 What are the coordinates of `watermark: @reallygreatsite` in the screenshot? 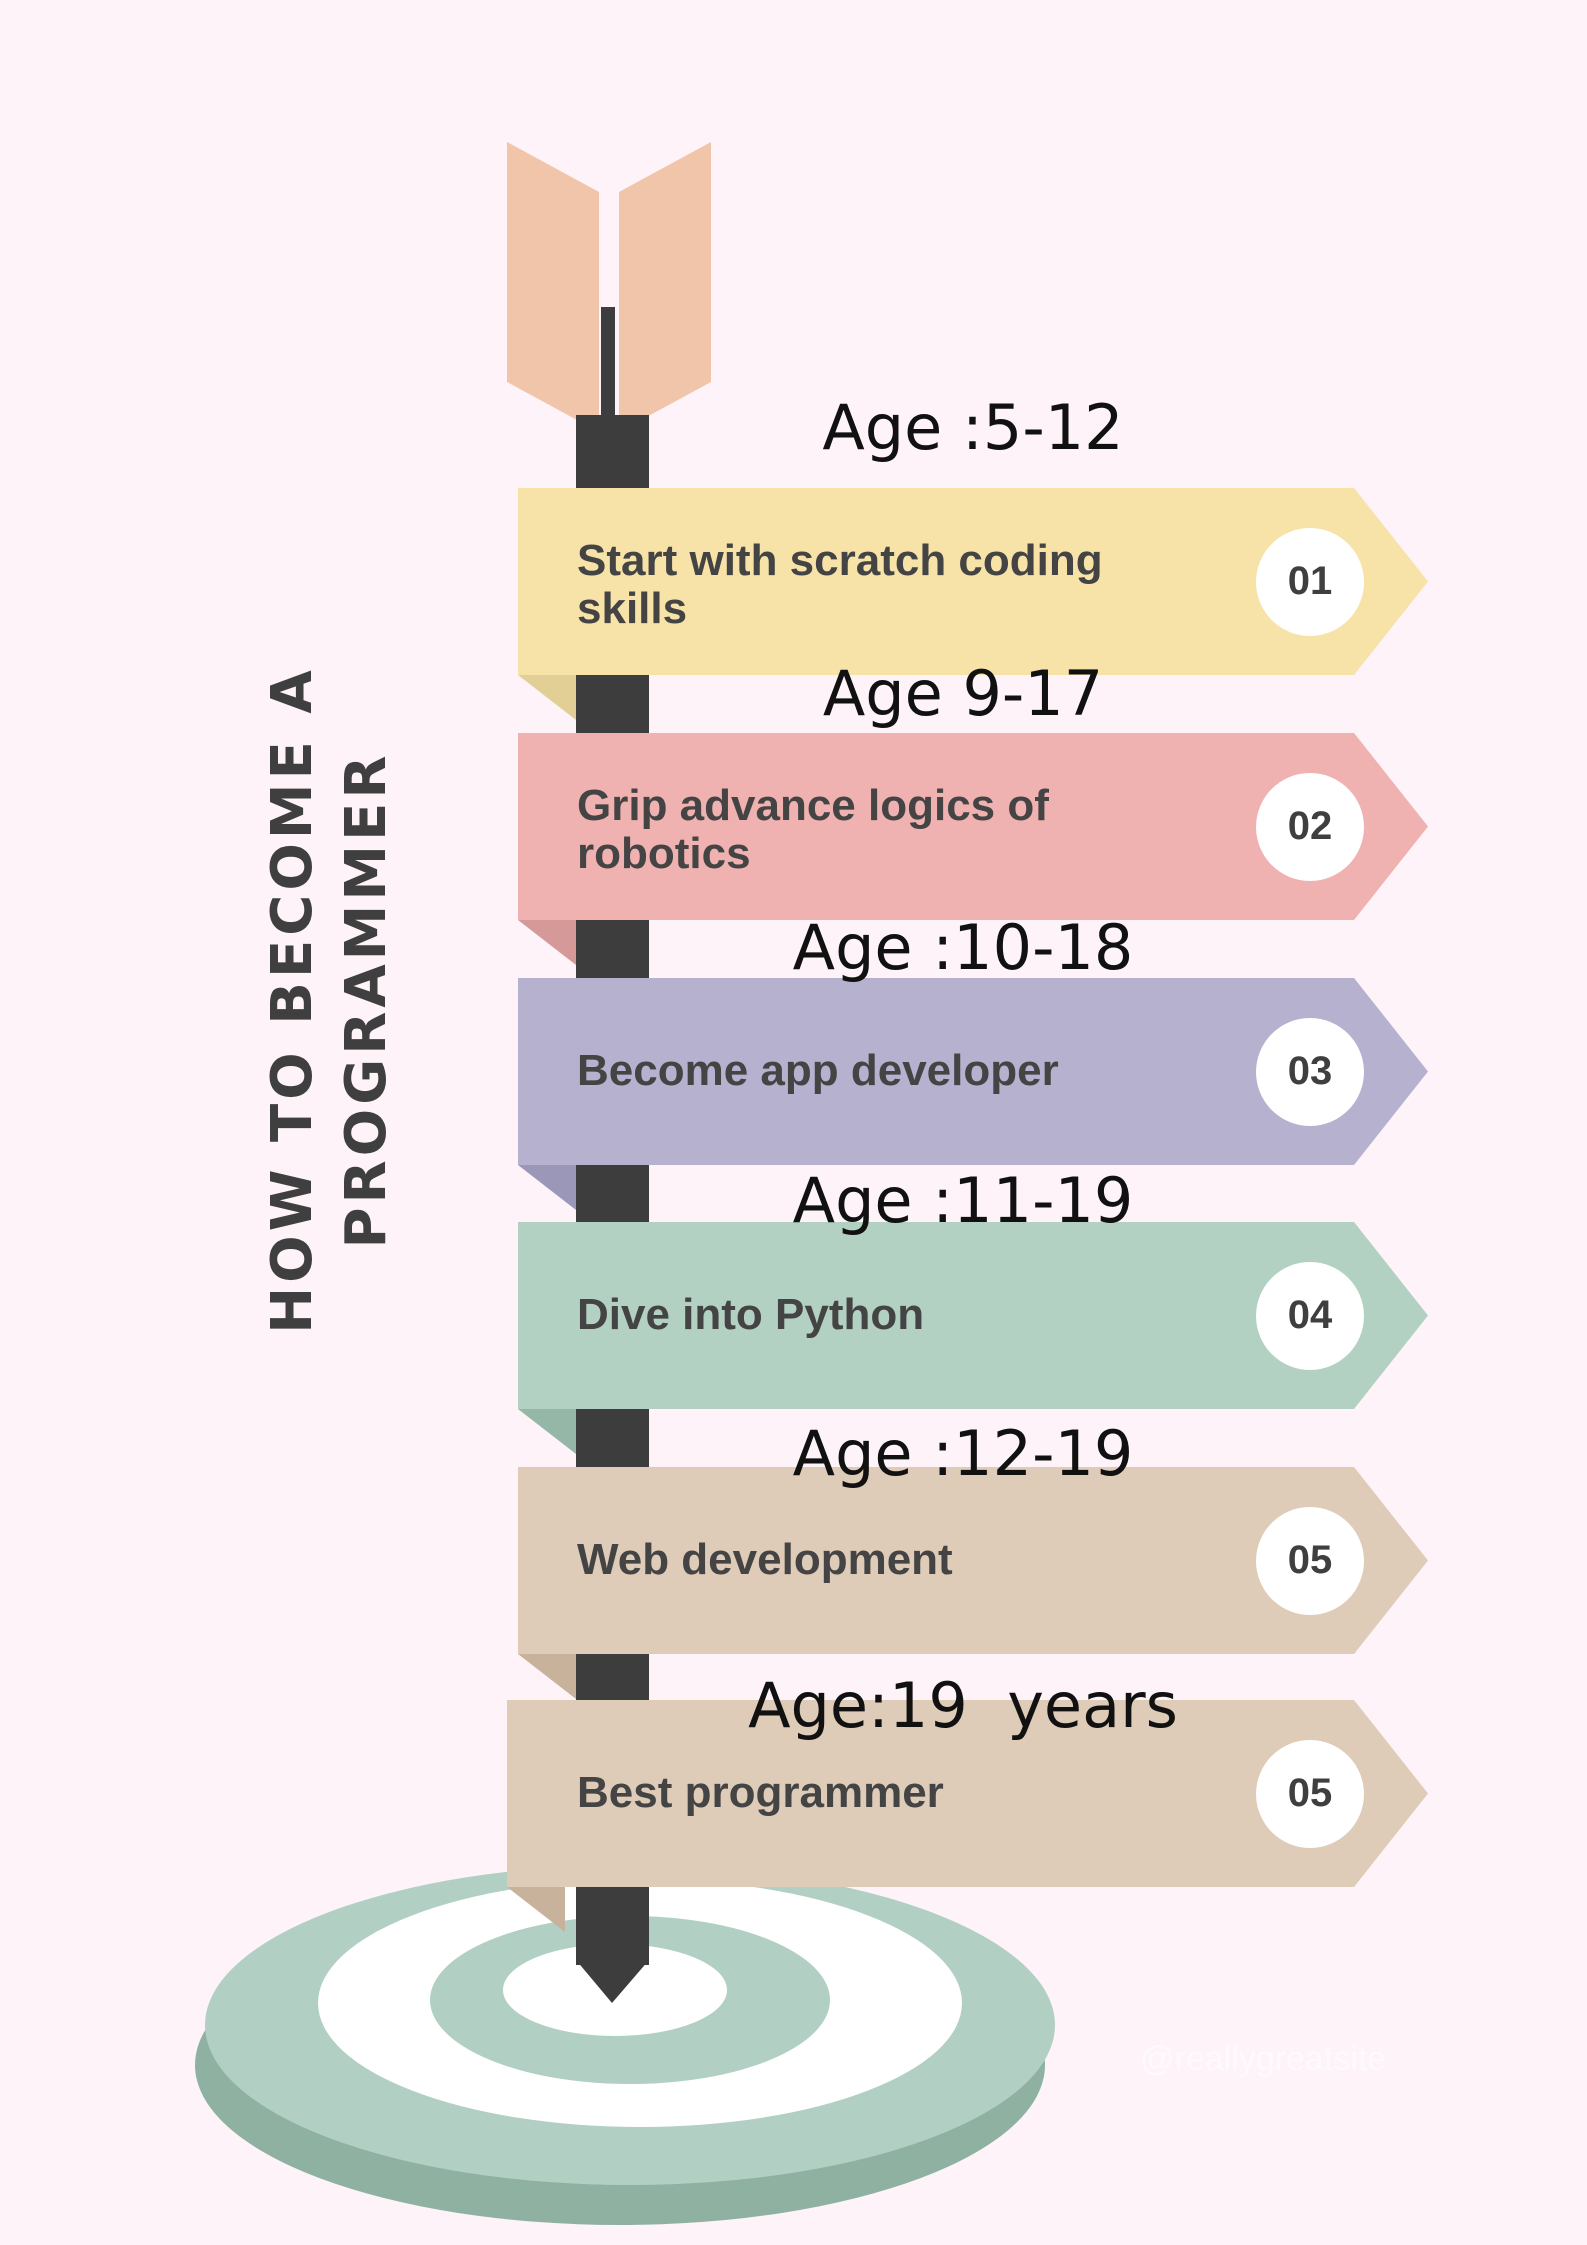 It's located at (1263, 2059).